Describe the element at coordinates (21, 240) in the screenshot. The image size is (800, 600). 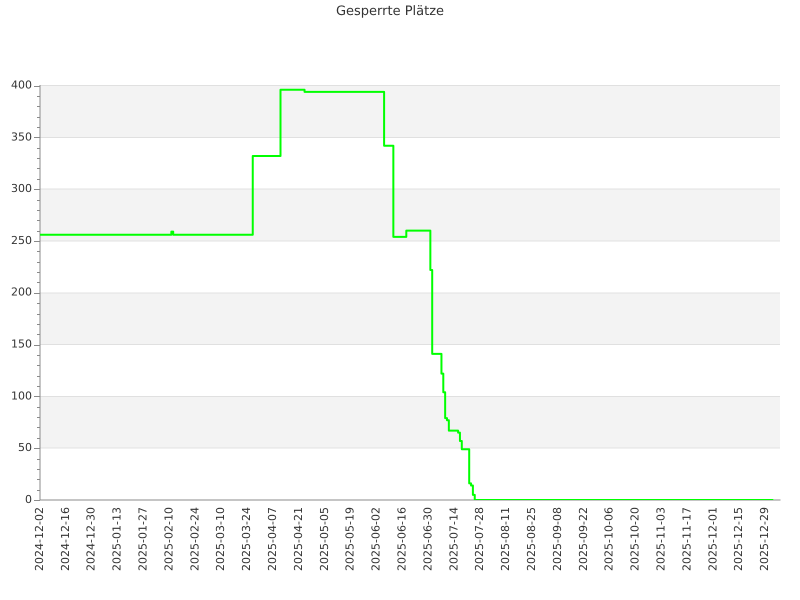
I see `y-tick-label: 250` at that location.